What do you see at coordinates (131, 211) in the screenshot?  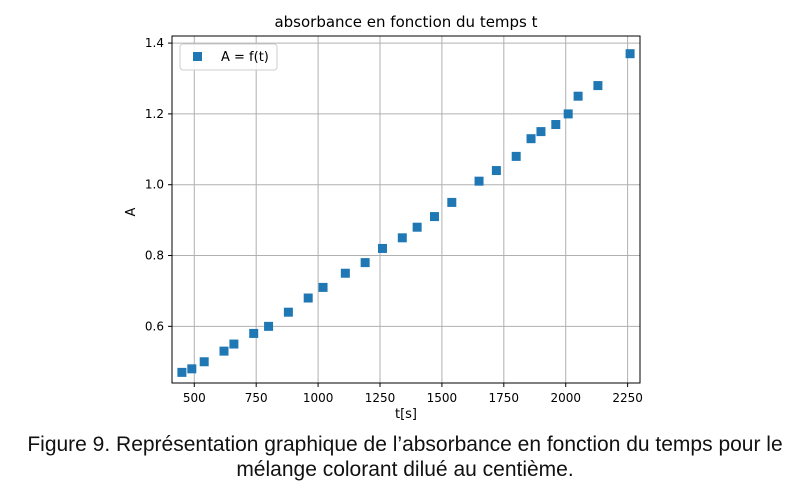 I see `y-axis-label: A` at bounding box center [131, 211].